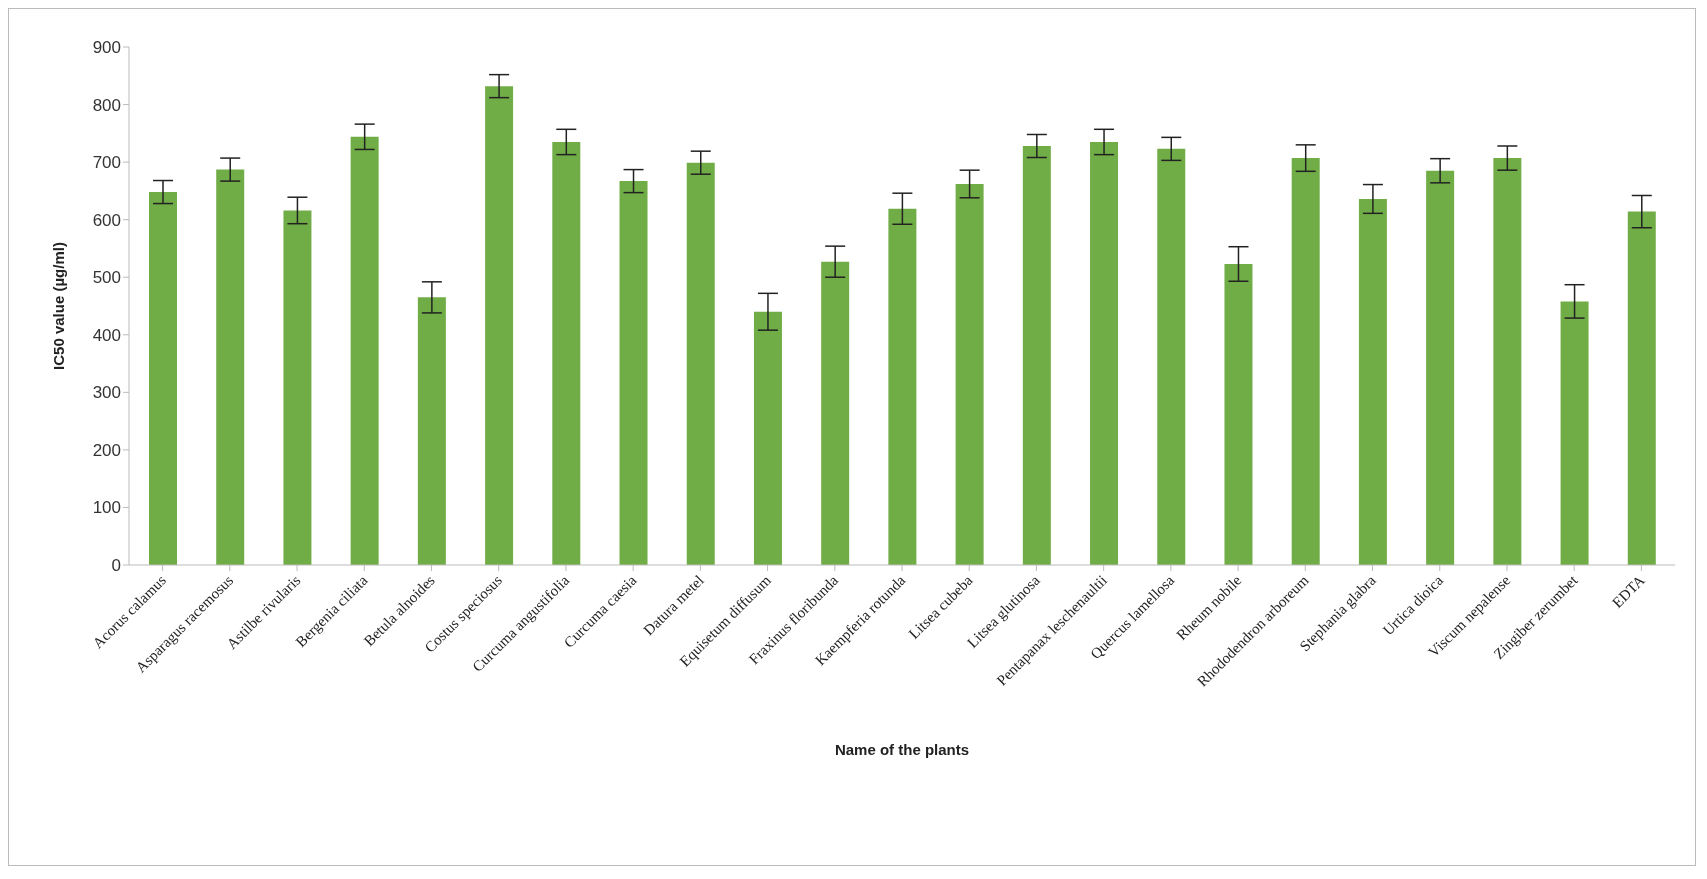  What do you see at coordinates (106, 48) in the screenshot?
I see `y-tick-label: 900` at bounding box center [106, 48].